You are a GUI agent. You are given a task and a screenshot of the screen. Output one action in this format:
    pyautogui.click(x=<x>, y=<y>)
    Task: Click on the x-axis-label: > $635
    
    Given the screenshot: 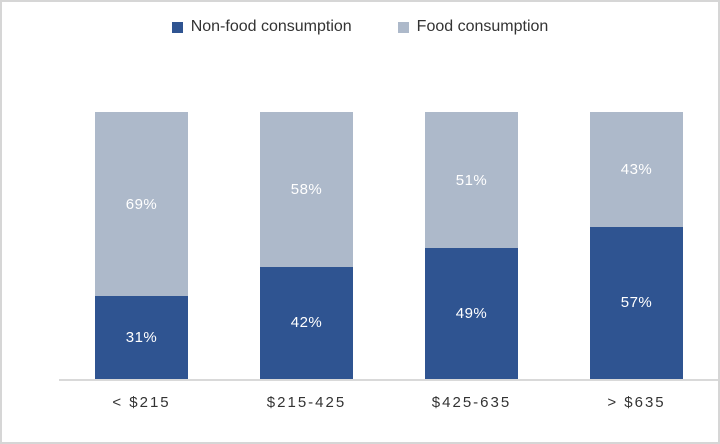 What is the action you would take?
    pyautogui.click(x=636, y=402)
    